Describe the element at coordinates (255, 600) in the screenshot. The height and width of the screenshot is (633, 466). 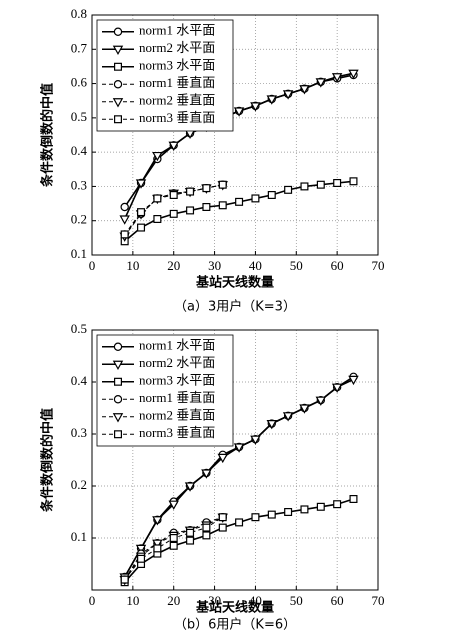
I see `x-tick-label: 40` at that location.